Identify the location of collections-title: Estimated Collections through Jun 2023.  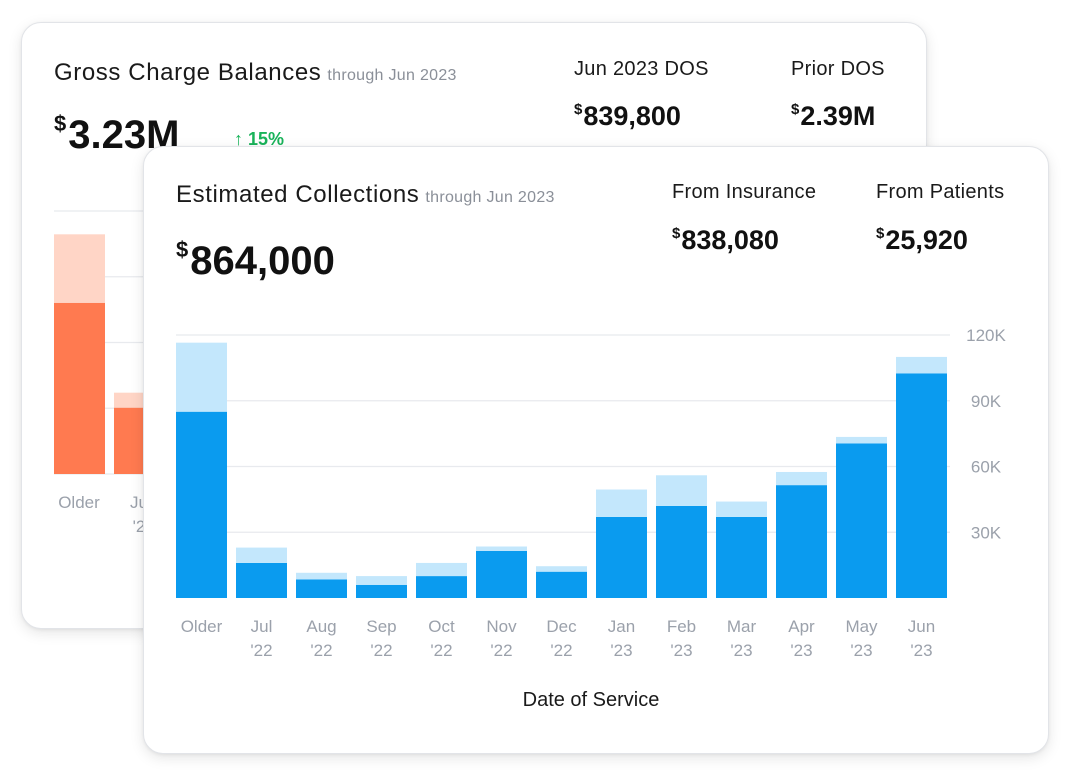
(365, 195).